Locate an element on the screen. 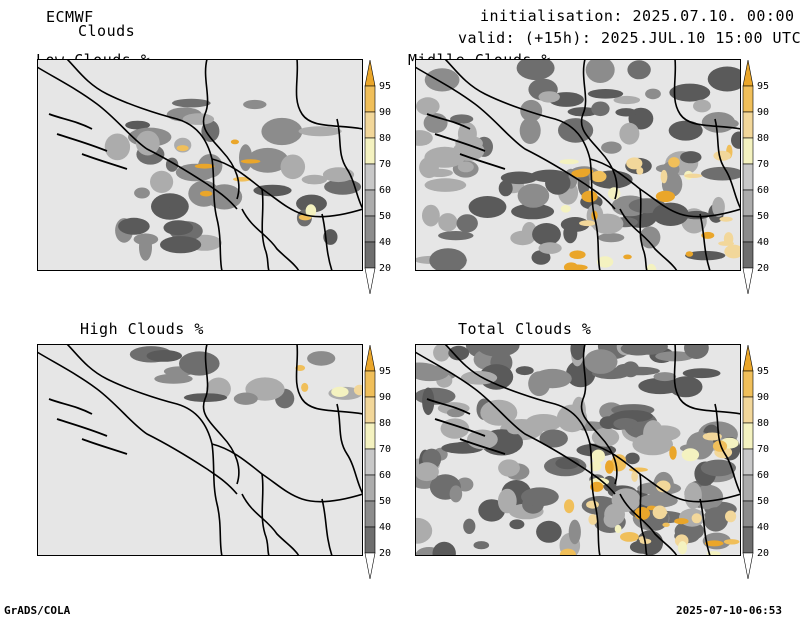 Image resolution: width=800 pixels, height=618 pixels. middle-clouds-map is located at coordinates (578, 165).